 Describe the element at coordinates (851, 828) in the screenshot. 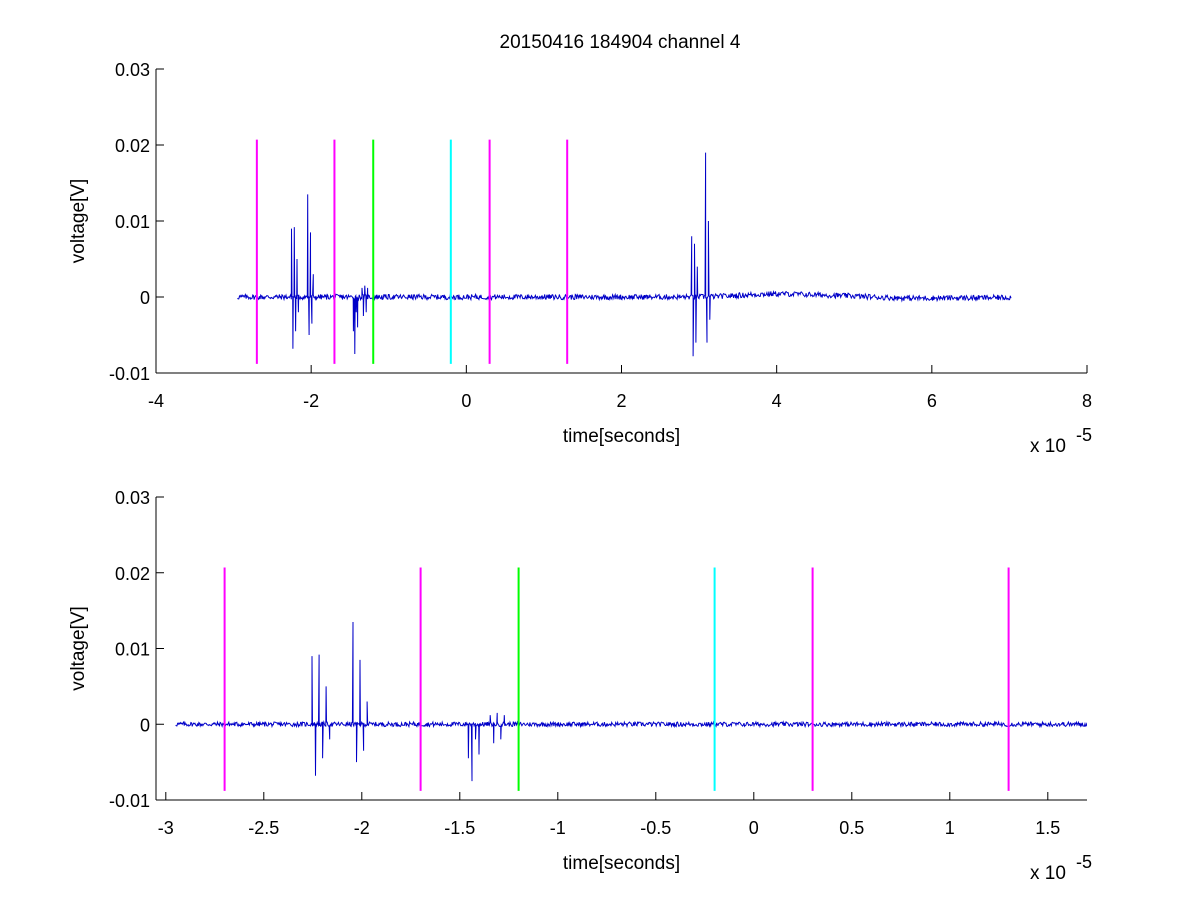

I see `x-tick-label: 0.5` at that location.